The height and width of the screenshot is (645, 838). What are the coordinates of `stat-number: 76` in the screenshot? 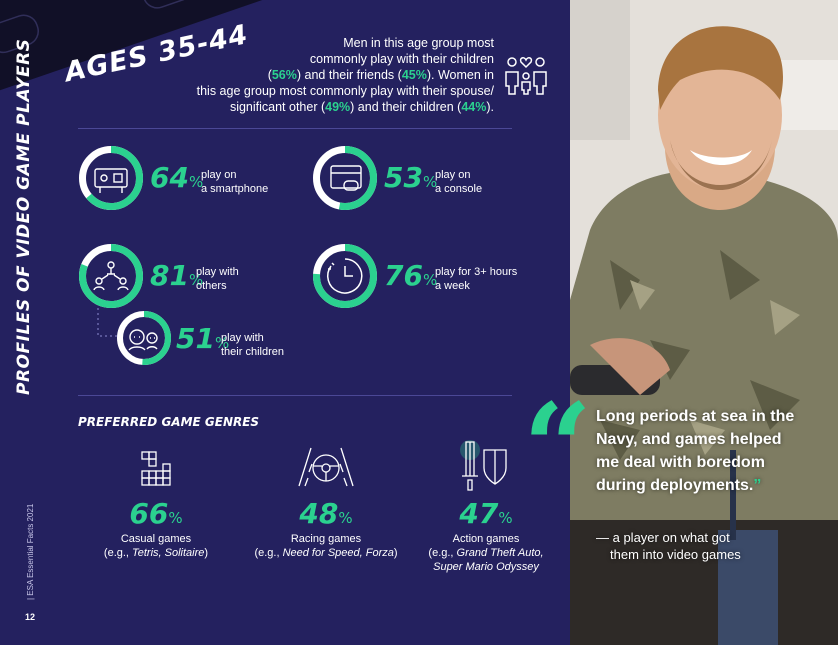 It's located at (403, 275).